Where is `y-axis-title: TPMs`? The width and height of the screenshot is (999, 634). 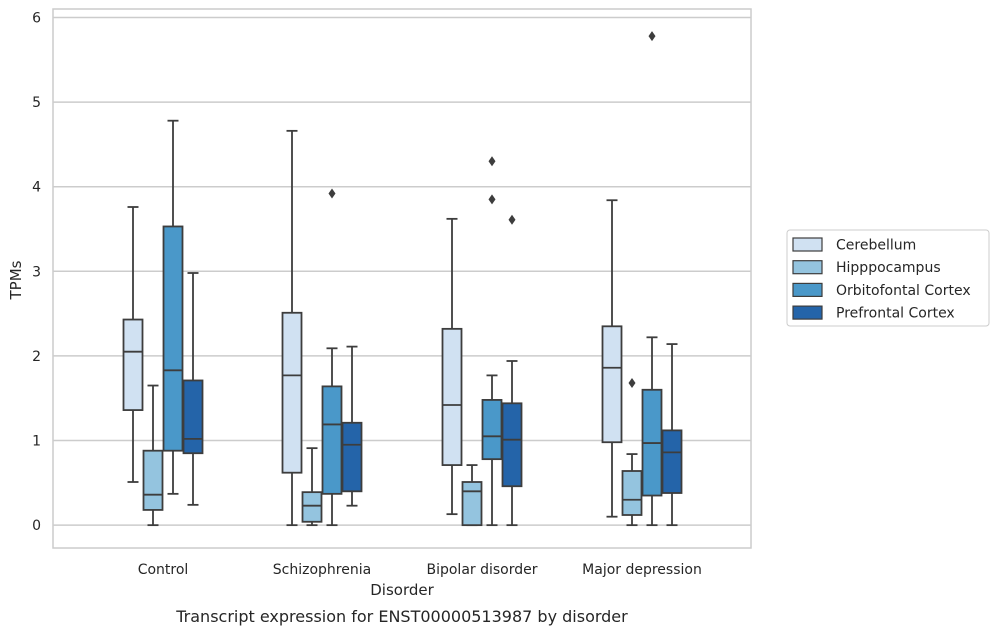
y-axis-title: TPMs is located at coordinates (16, 280).